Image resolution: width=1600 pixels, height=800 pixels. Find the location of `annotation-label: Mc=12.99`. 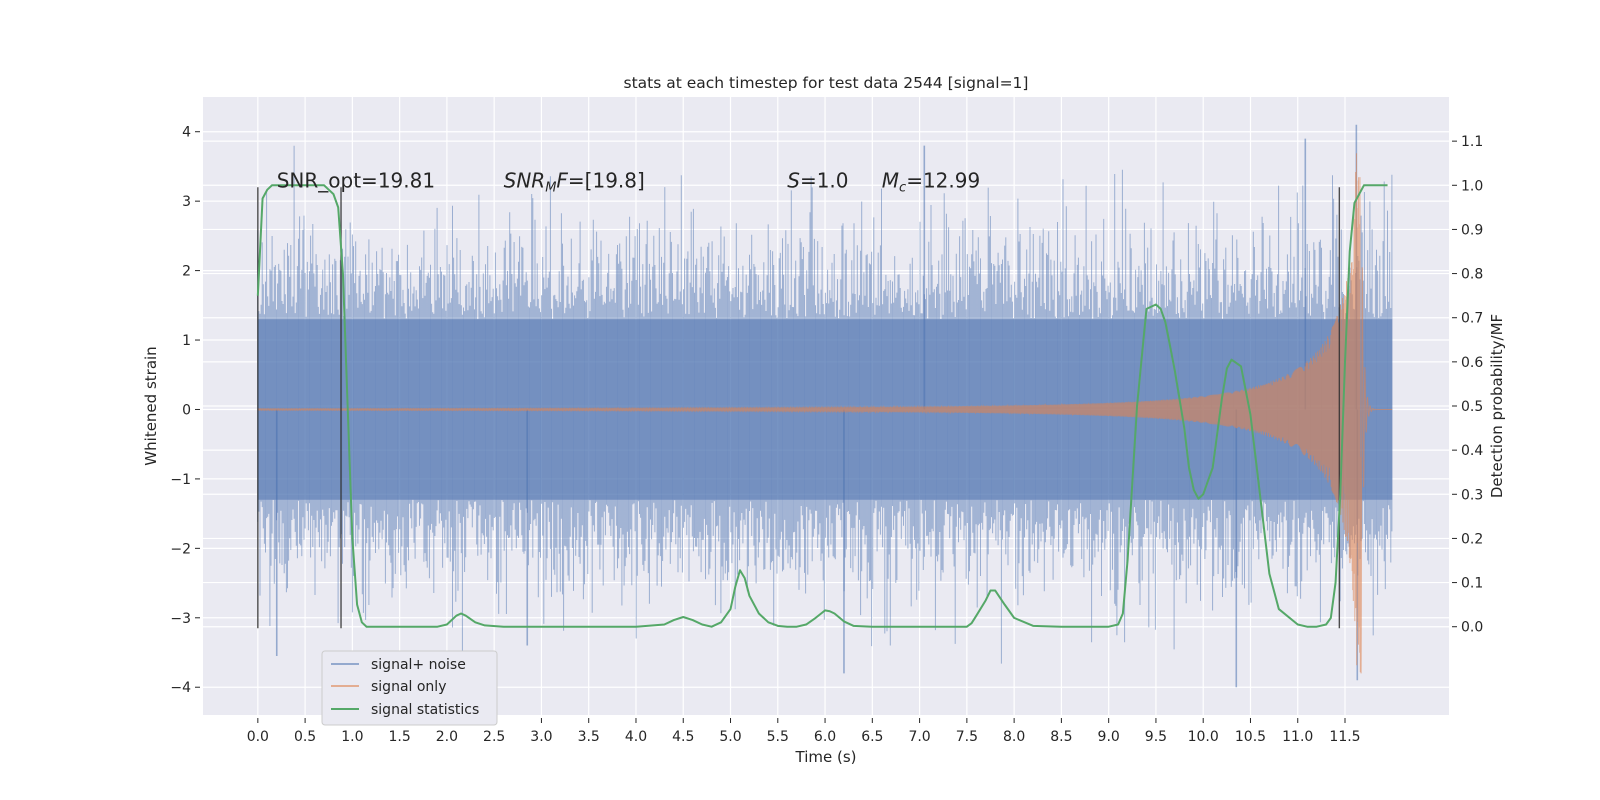

annotation-label: Mc=12.99 is located at coordinates (931, 181).